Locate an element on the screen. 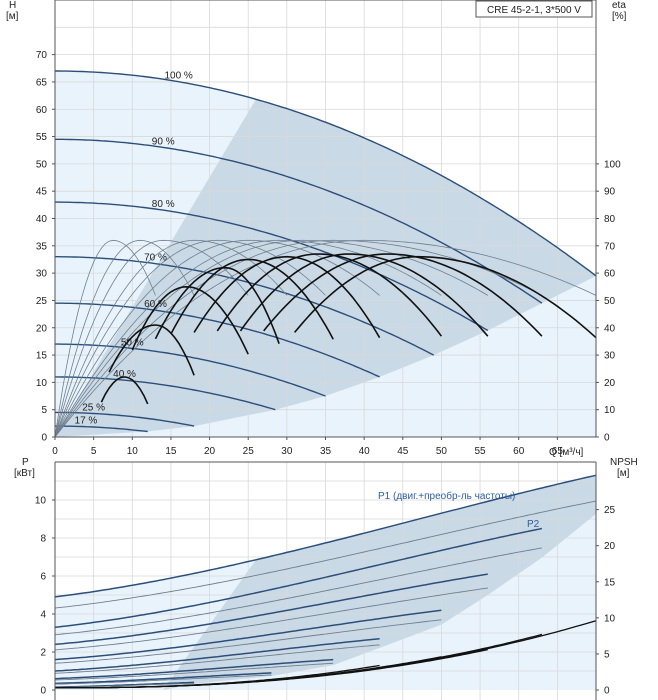  chart-title: CRE 45-2-1, 3*500 V is located at coordinates (534, 10).